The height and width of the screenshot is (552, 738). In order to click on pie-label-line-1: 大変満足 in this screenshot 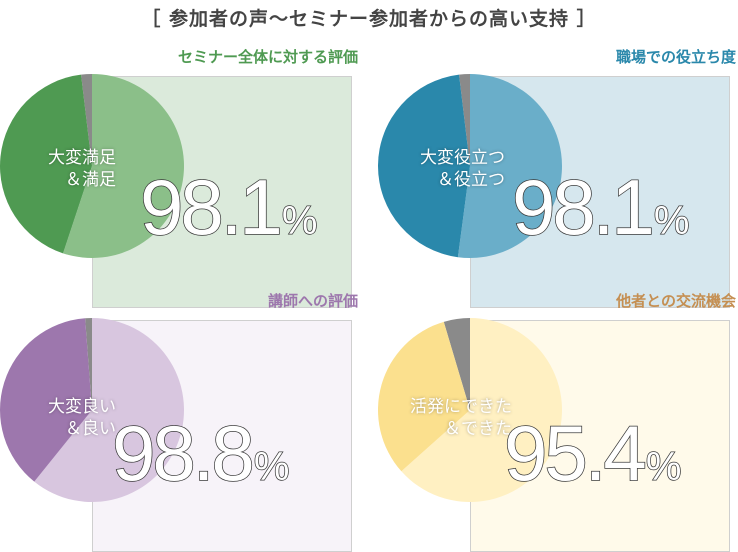, I will do `click(82, 158)`.